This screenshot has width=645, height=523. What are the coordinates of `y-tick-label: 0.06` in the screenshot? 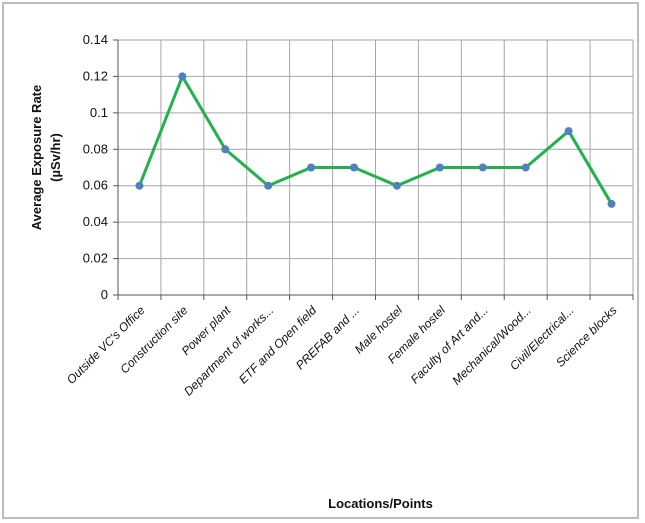 It's located at (95, 185).